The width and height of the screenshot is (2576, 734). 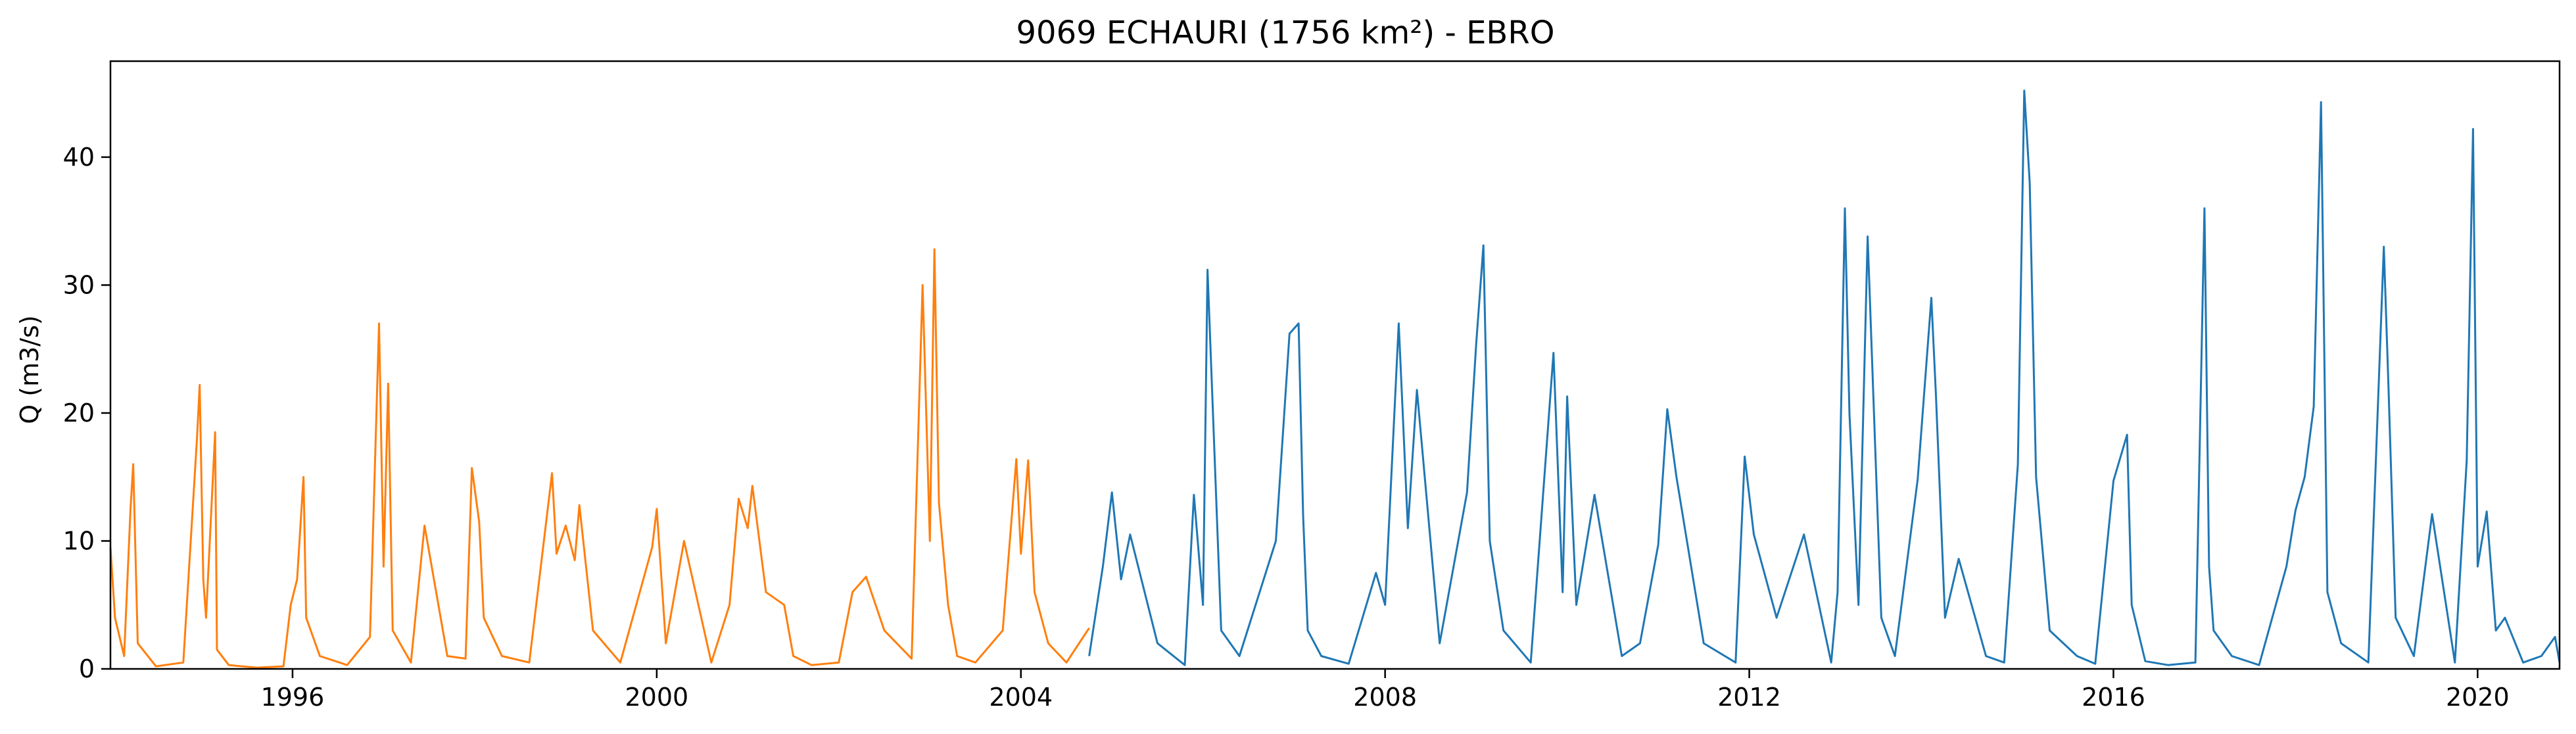 I want to click on y-tick-label: 30, so click(x=79, y=285).